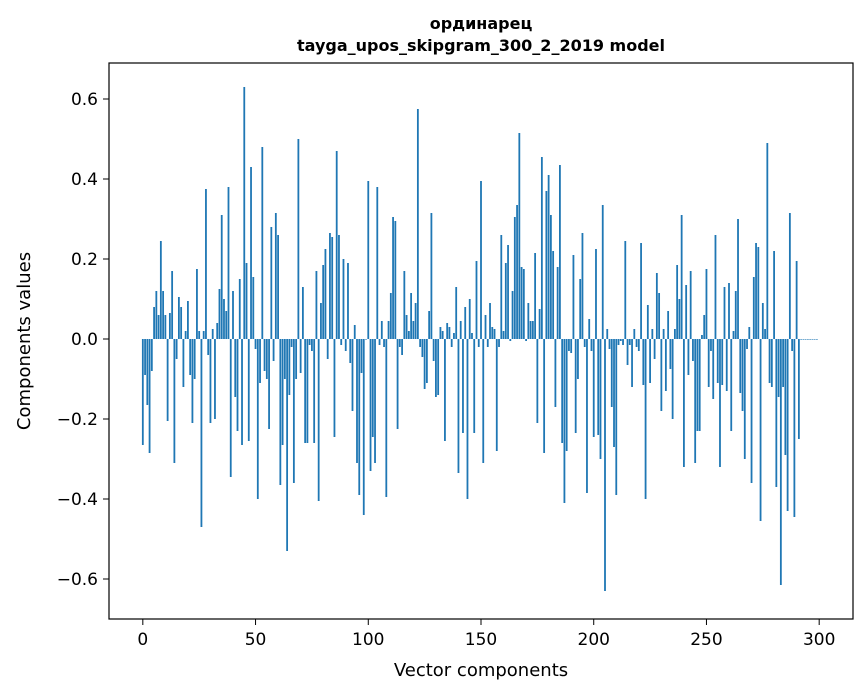 The image size is (867, 696). What do you see at coordinates (481, 45) in the screenshot?
I see `chart-subtitle: tayga_upos_skipgram_300_2_2019 model` at bounding box center [481, 45].